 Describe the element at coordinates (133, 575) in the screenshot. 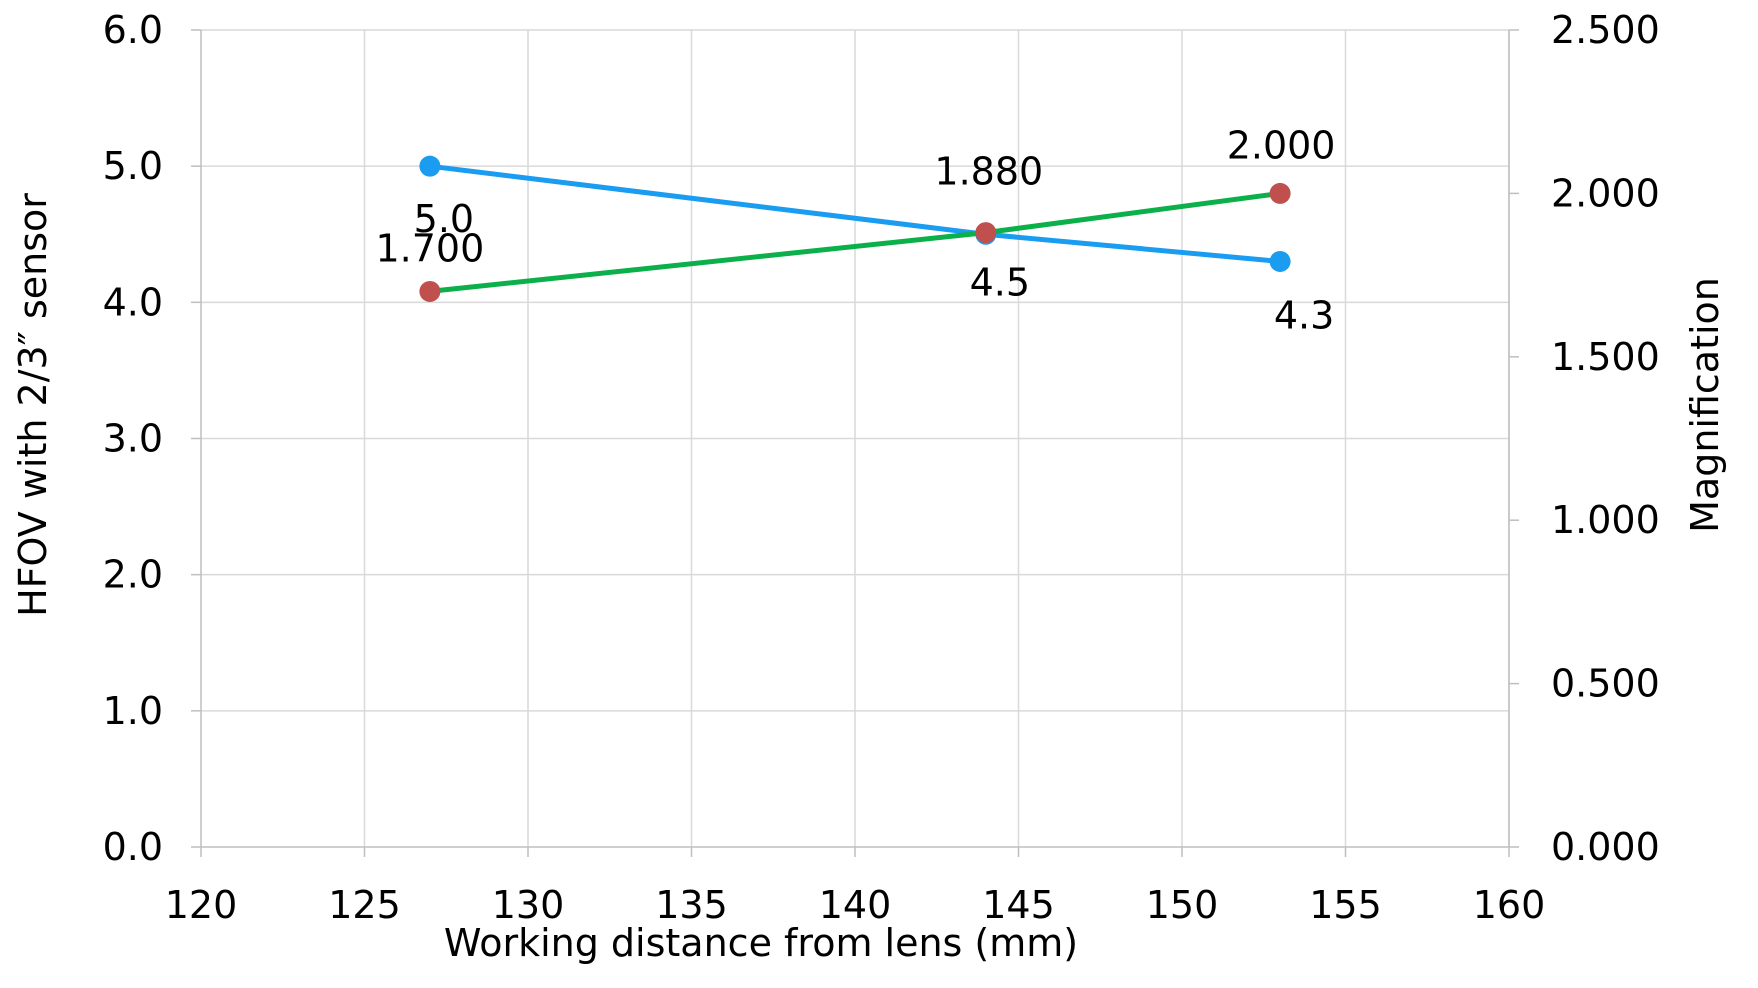

I see `y-tick-label: 2.0` at that location.